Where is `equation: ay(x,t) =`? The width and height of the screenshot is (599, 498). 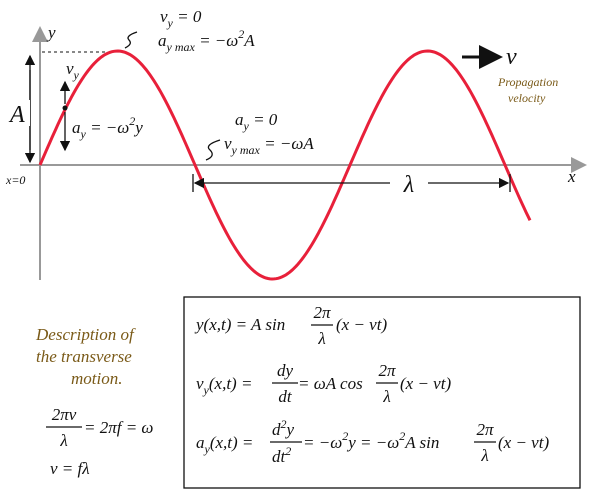
equation: ay(x,t) = is located at coordinates (224, 444).